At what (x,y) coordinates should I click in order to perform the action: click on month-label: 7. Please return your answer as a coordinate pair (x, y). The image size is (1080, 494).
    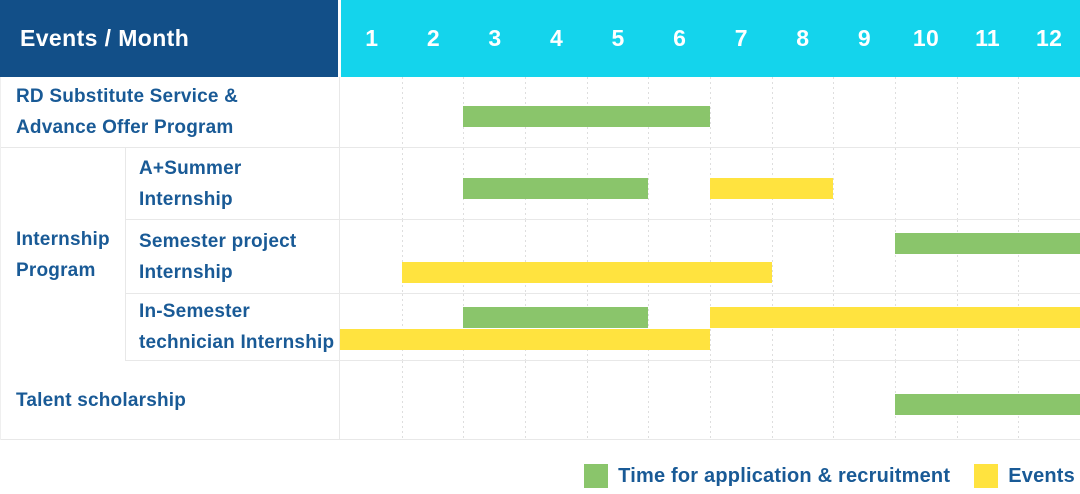
    Looking at the image, I should click on (741, 38).